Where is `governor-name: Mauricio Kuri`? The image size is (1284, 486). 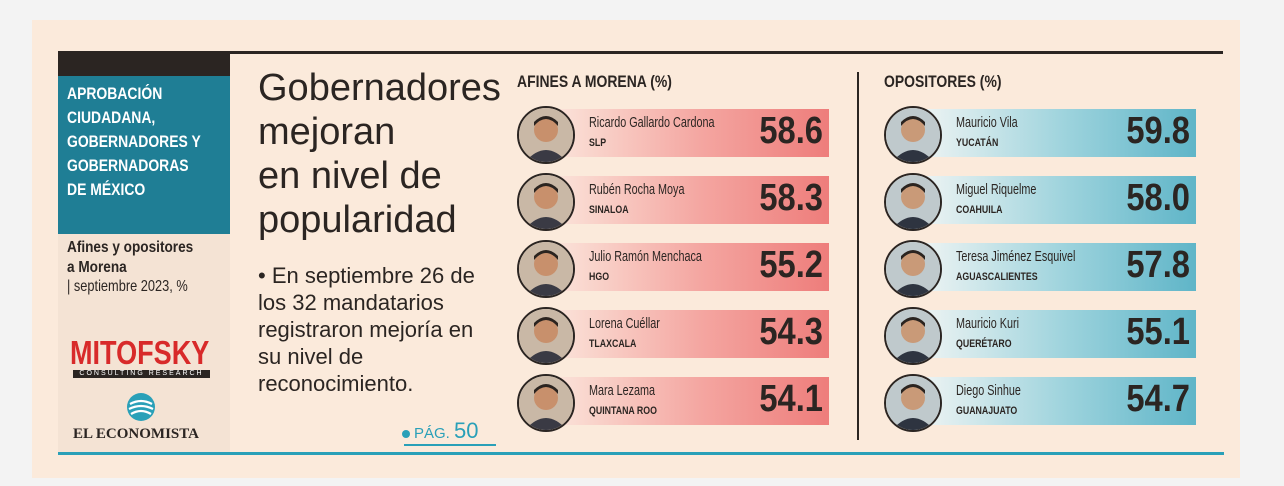
governor-name: Mauricio Kuri is located at coordinates (988, 323).